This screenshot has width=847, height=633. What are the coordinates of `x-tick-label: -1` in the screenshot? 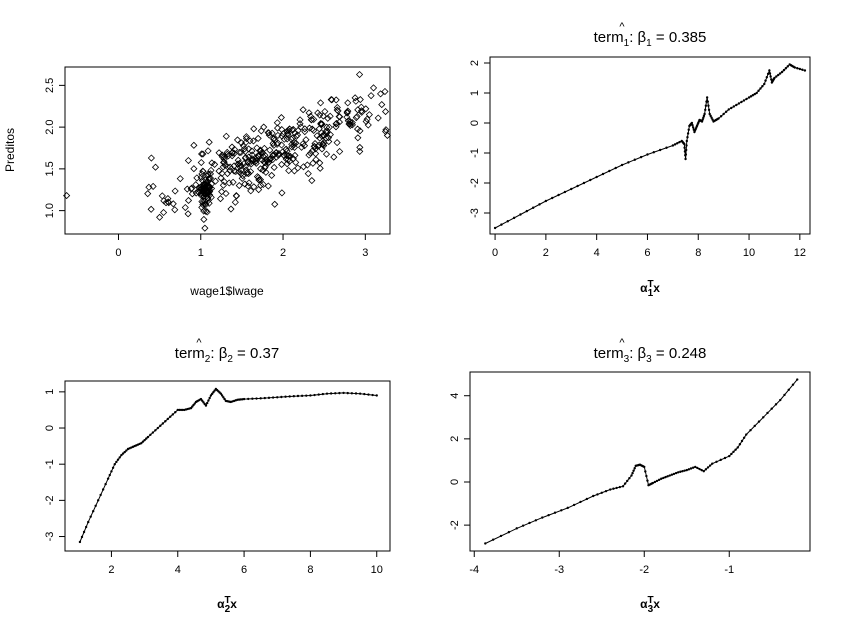 It's located at (729, 570).